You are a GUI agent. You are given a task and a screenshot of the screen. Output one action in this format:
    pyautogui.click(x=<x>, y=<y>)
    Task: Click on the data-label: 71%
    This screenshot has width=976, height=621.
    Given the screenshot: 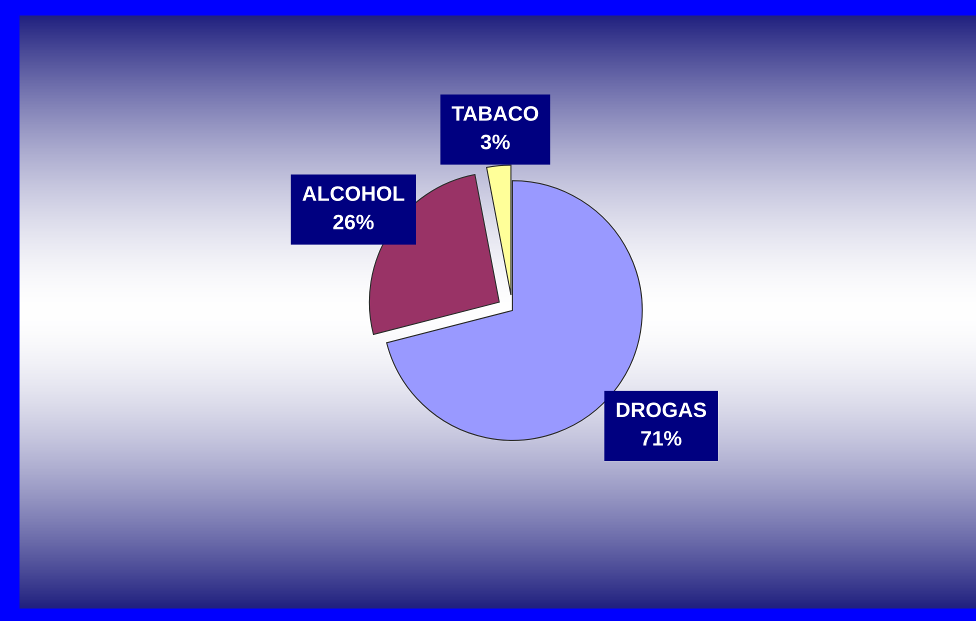 What is the action you would take?
    pyautogui.click(x=661, y=438)
    